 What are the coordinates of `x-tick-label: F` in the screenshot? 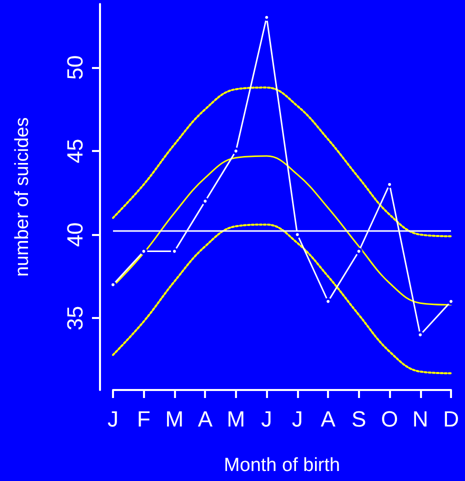 It's located at (143, 419).